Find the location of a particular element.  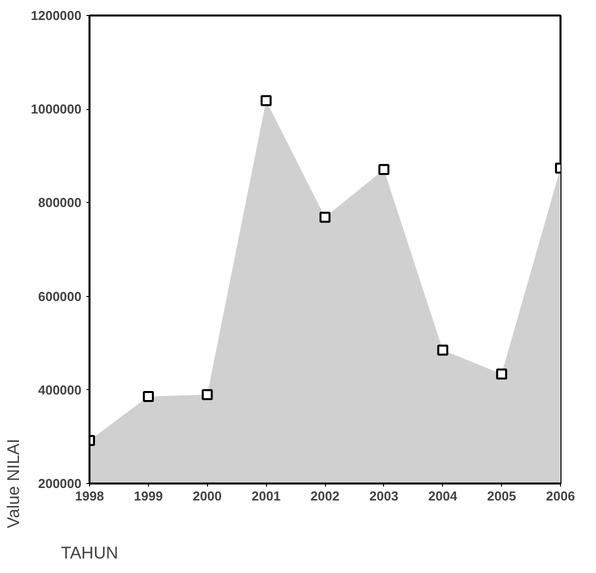

x-tick-label: 2001 is located at coordinates (266, 496).